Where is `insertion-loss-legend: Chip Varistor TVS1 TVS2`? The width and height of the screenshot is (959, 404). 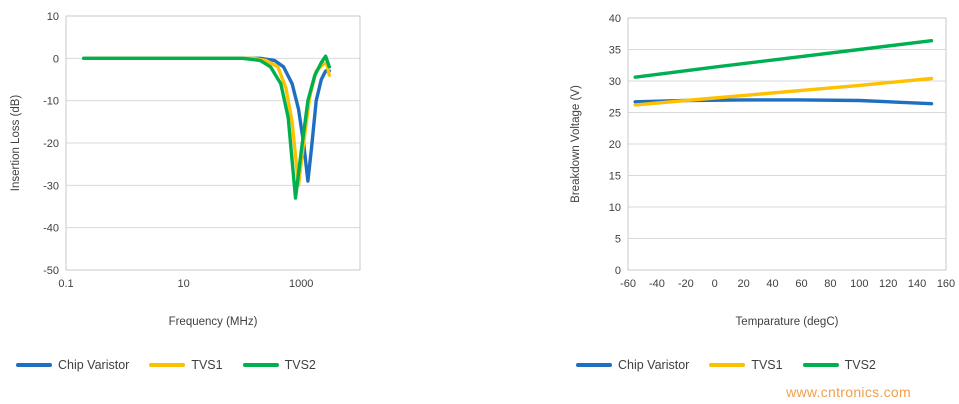
insertion-loss-legend: Chip Varistor TVS1 TVS2 is located at coordinates (192, 365).